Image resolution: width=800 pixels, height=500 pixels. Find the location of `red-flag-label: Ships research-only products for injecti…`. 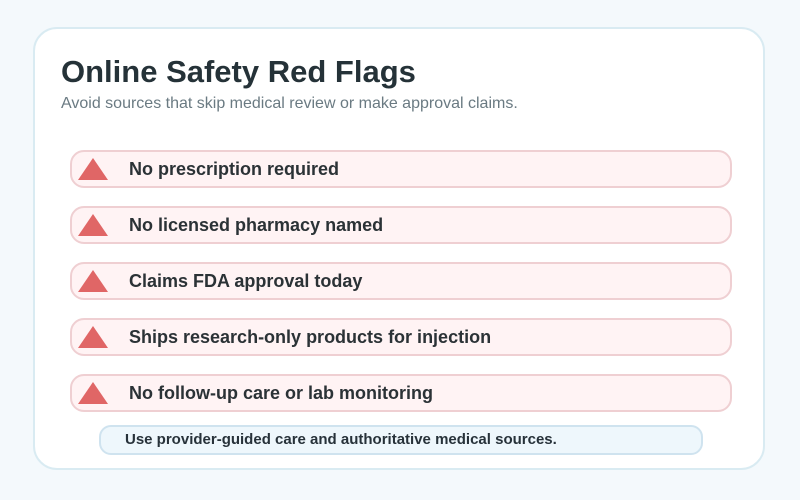

red-flag-label: Ships research-only products for injecti… is located at coordinates (310, 337).